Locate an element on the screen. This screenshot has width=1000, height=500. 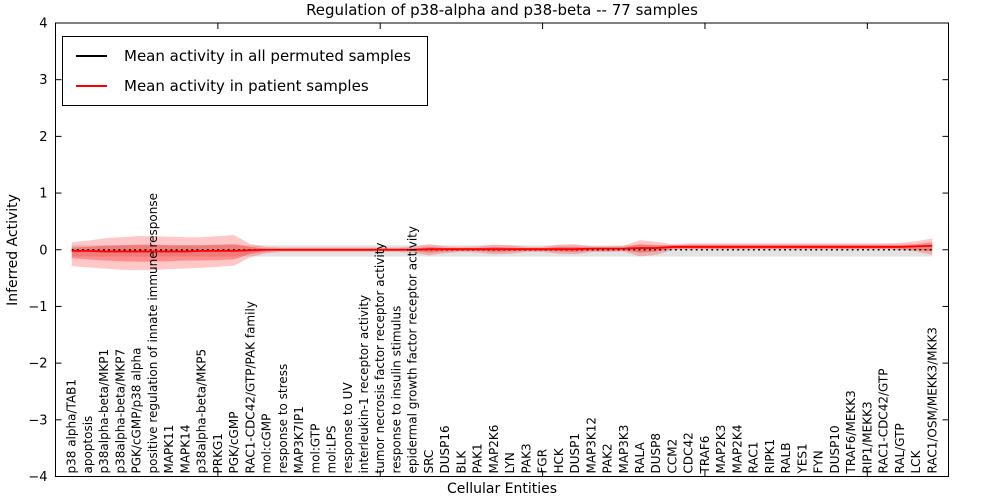
permuted-range-band is located at coordinates (502, 251).